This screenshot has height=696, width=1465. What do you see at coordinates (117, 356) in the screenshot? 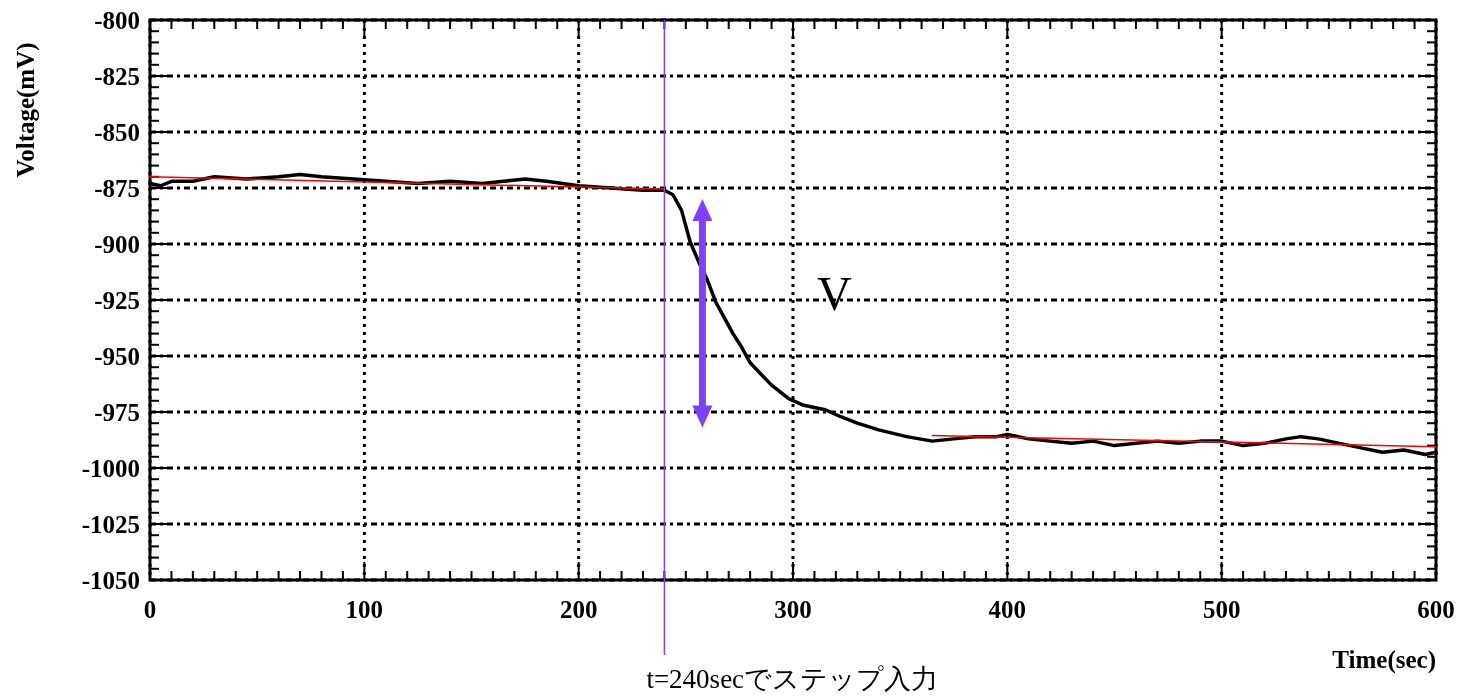
I see `y-tick-label: -950` at bounding box center [117, 356].